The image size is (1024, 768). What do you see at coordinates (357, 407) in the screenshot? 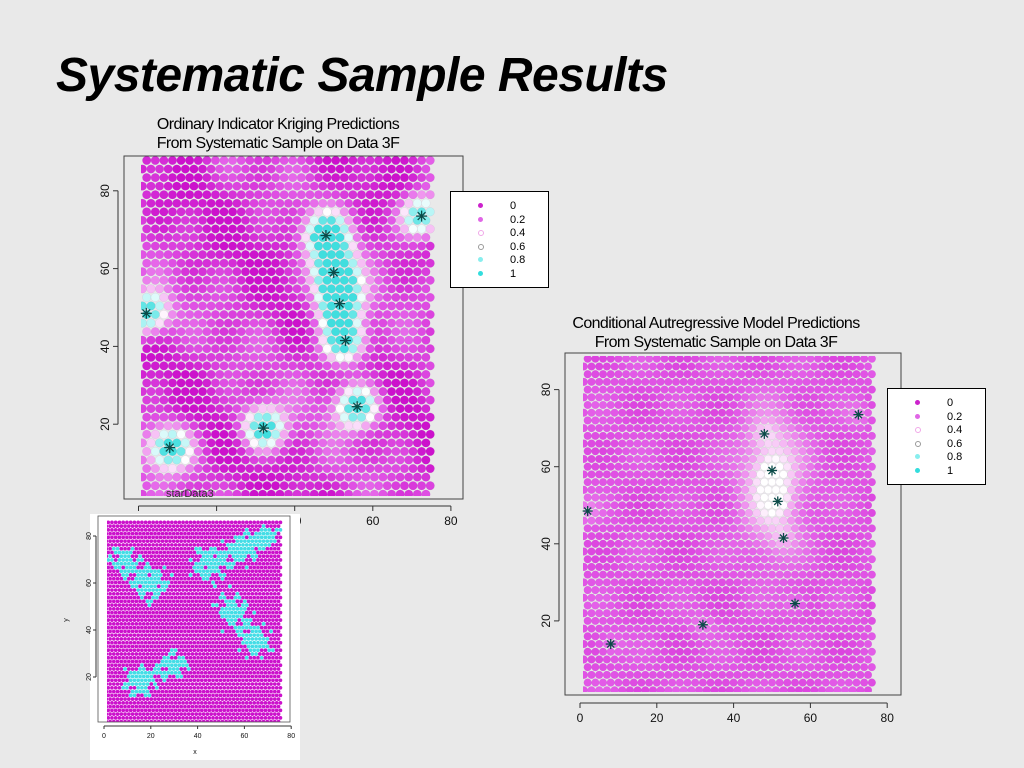
I see `kriging-sample-point` at bounding box center [357, 407].